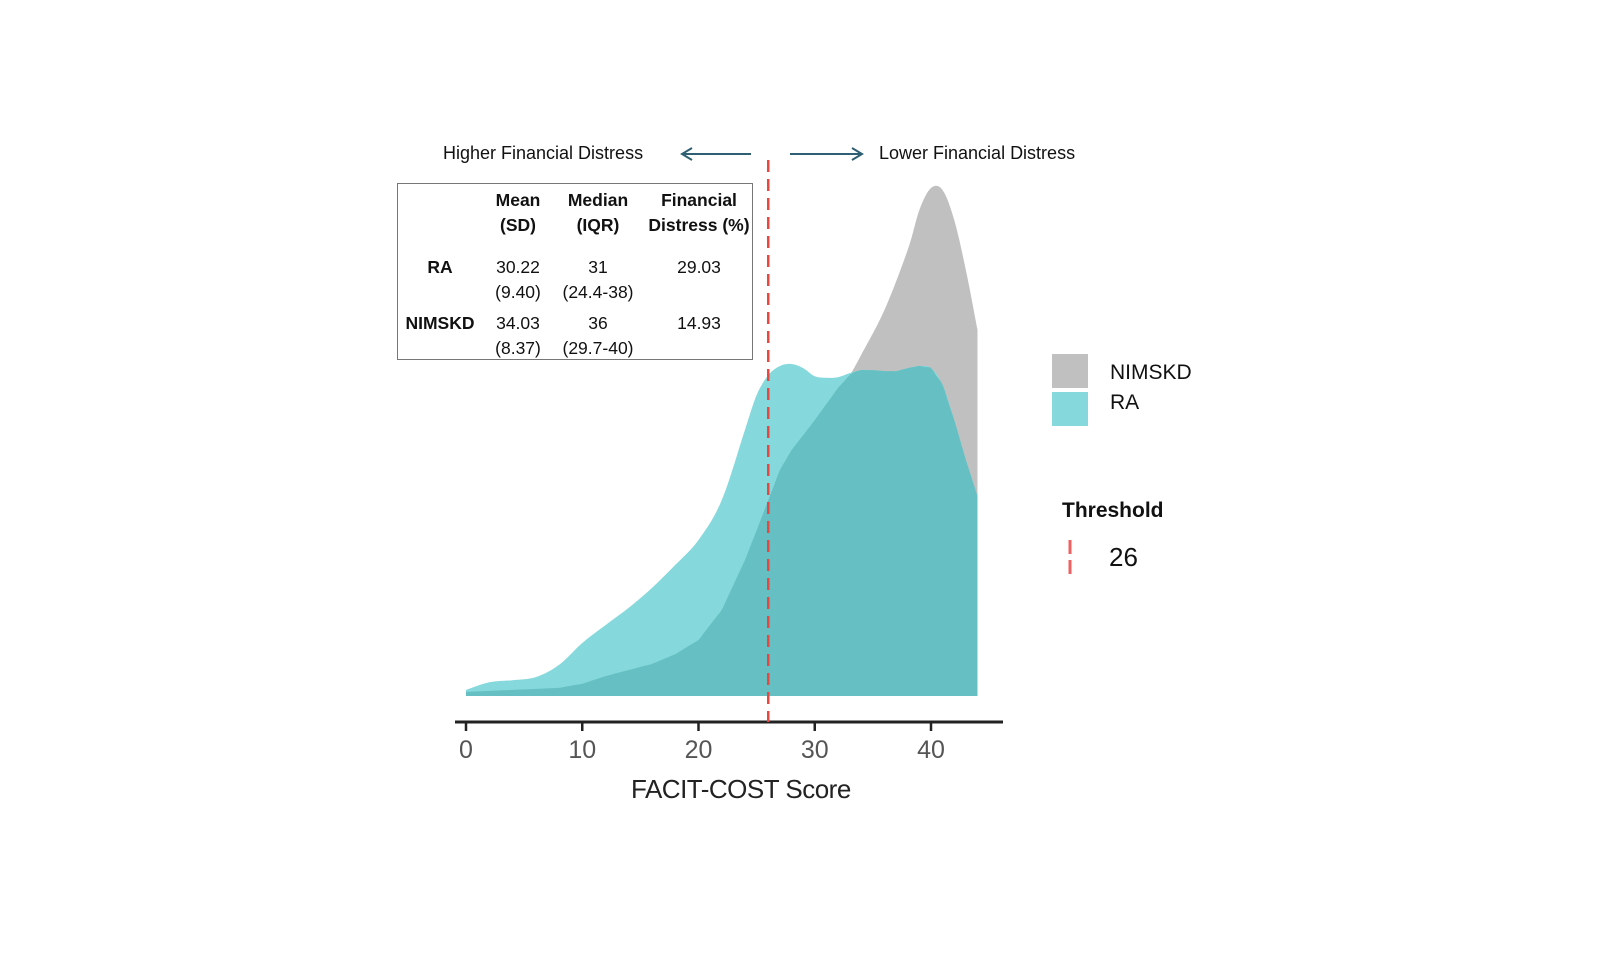 The image size is (1600, 966). Describe the element at coordinates (1070, 371) in the screenshot. I see `legend-swatch-nimskd` at that location.